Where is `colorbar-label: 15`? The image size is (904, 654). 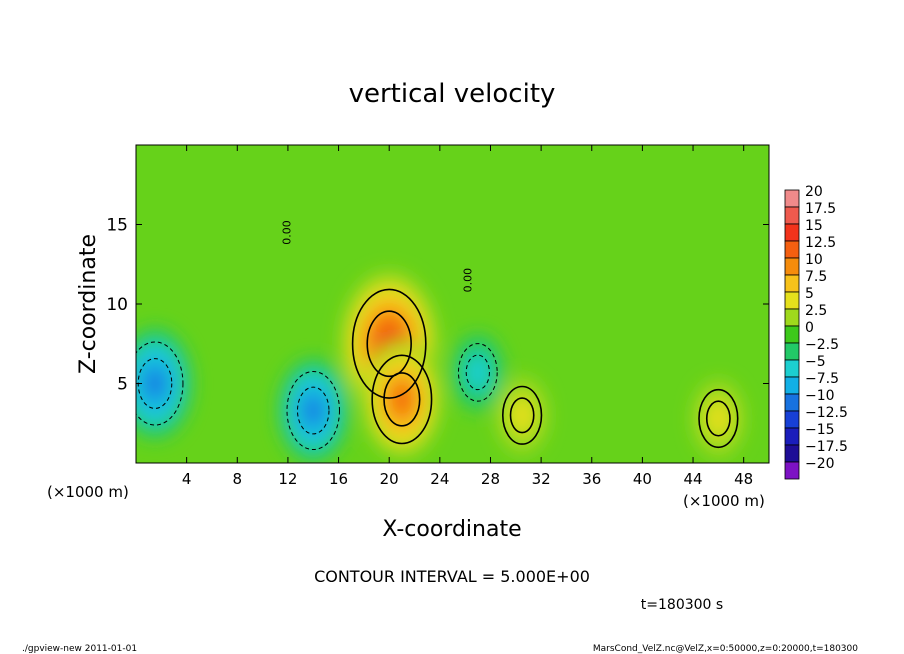
colorbar-label: 15 is located at coordinates (814, 226).